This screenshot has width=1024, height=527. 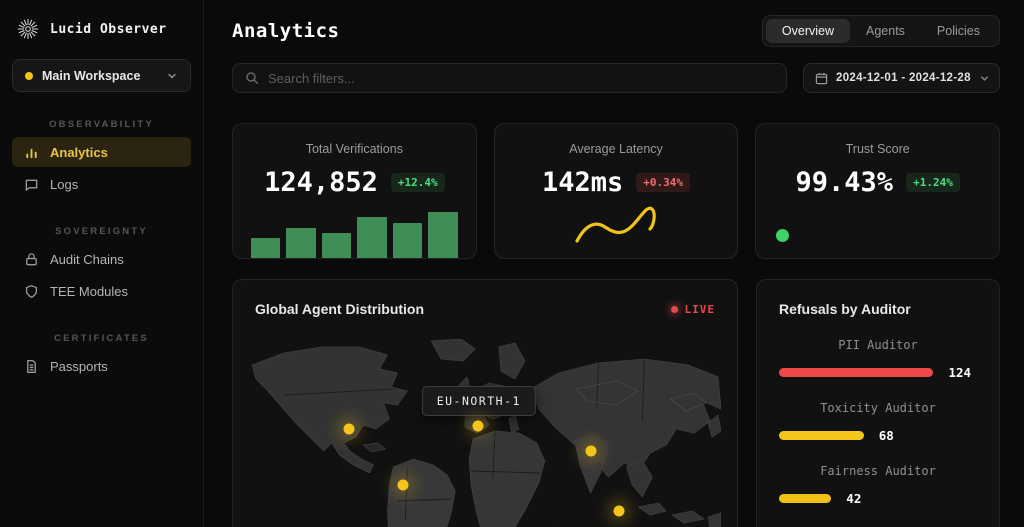 What do you see at coordinates (582, 182) in the screenshot?
I see `stat-value: 142ms` at bounding box center [582, 182].